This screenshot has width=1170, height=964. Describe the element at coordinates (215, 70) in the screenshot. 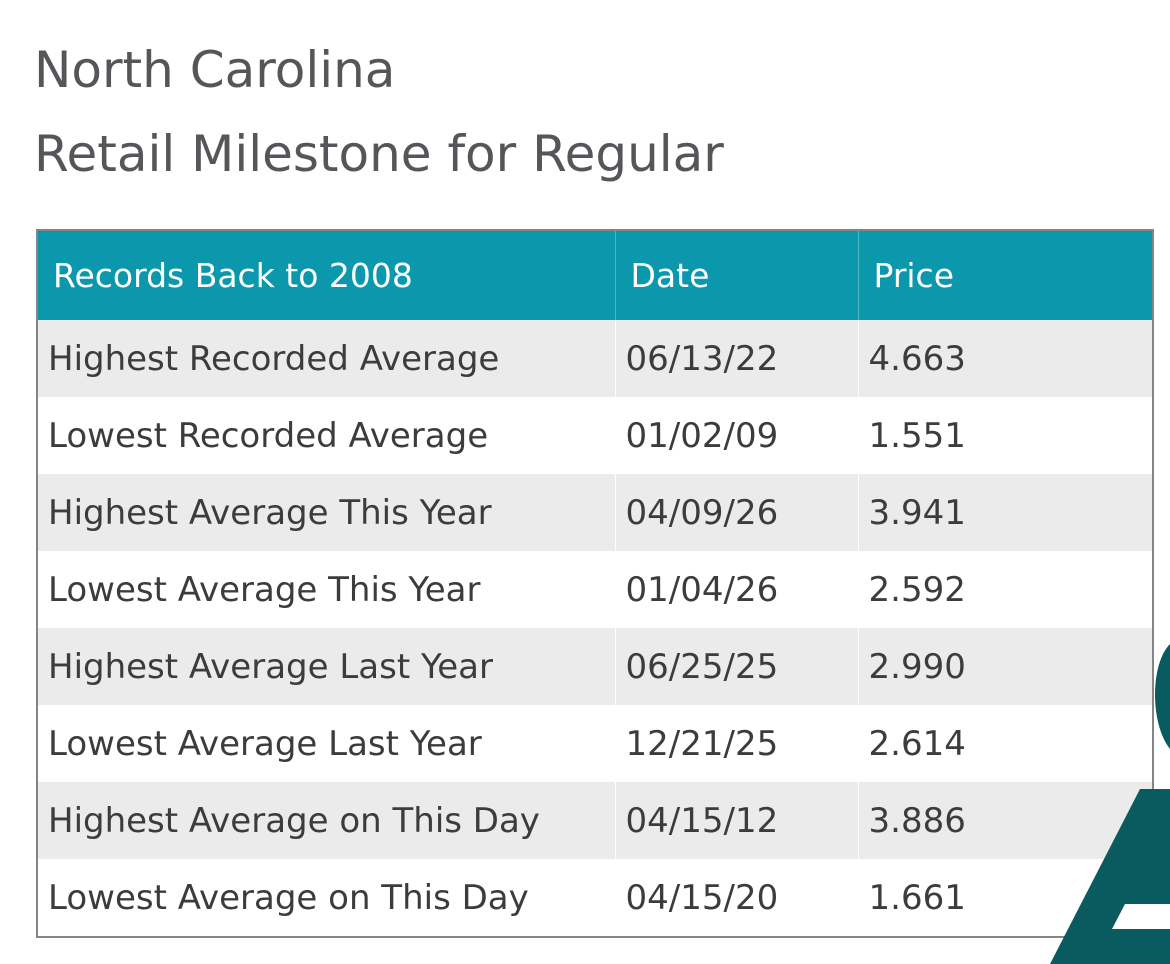

I see `title-state: North Carolina` at that location.